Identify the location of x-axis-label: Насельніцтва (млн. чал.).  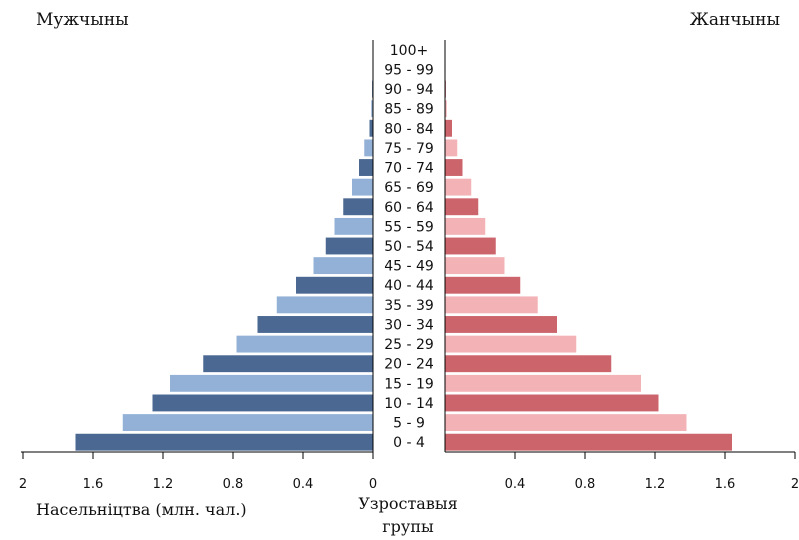
(141, 509).